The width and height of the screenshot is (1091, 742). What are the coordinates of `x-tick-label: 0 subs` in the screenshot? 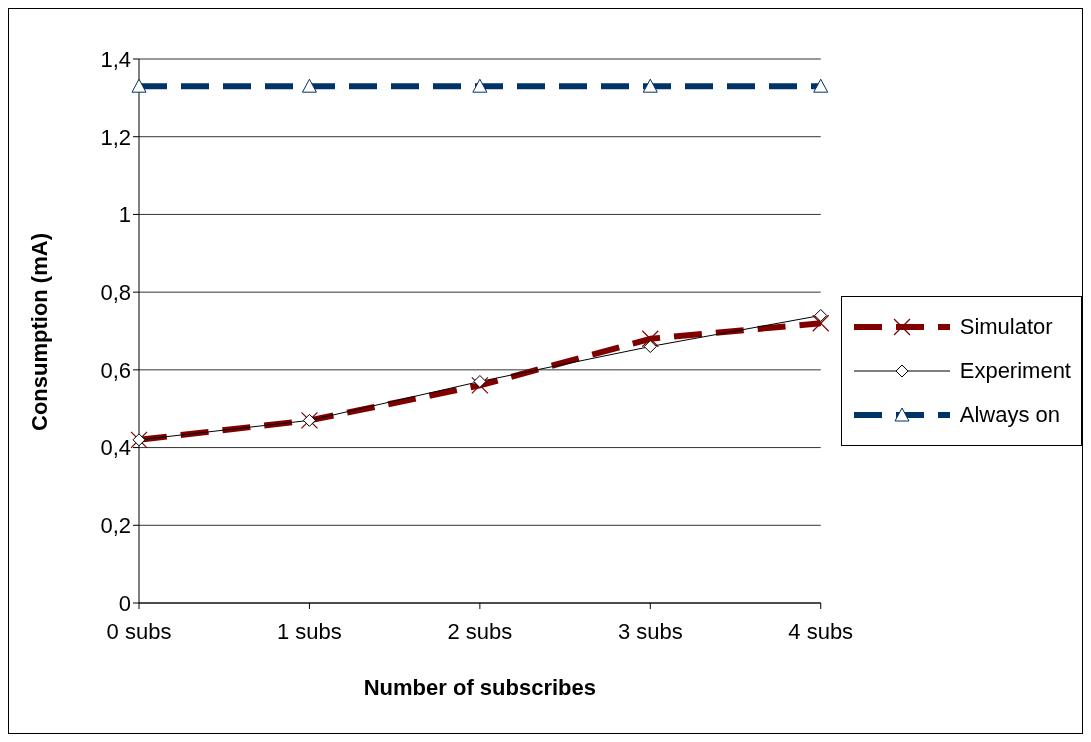 It's located at (139, 631).